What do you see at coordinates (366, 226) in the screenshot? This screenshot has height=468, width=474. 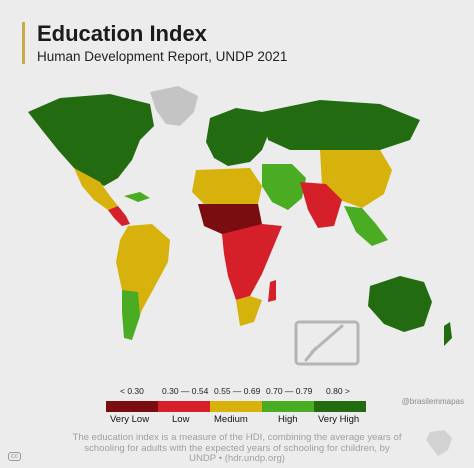 I see `region-southeast-asia` at bounding box center [366, 226].